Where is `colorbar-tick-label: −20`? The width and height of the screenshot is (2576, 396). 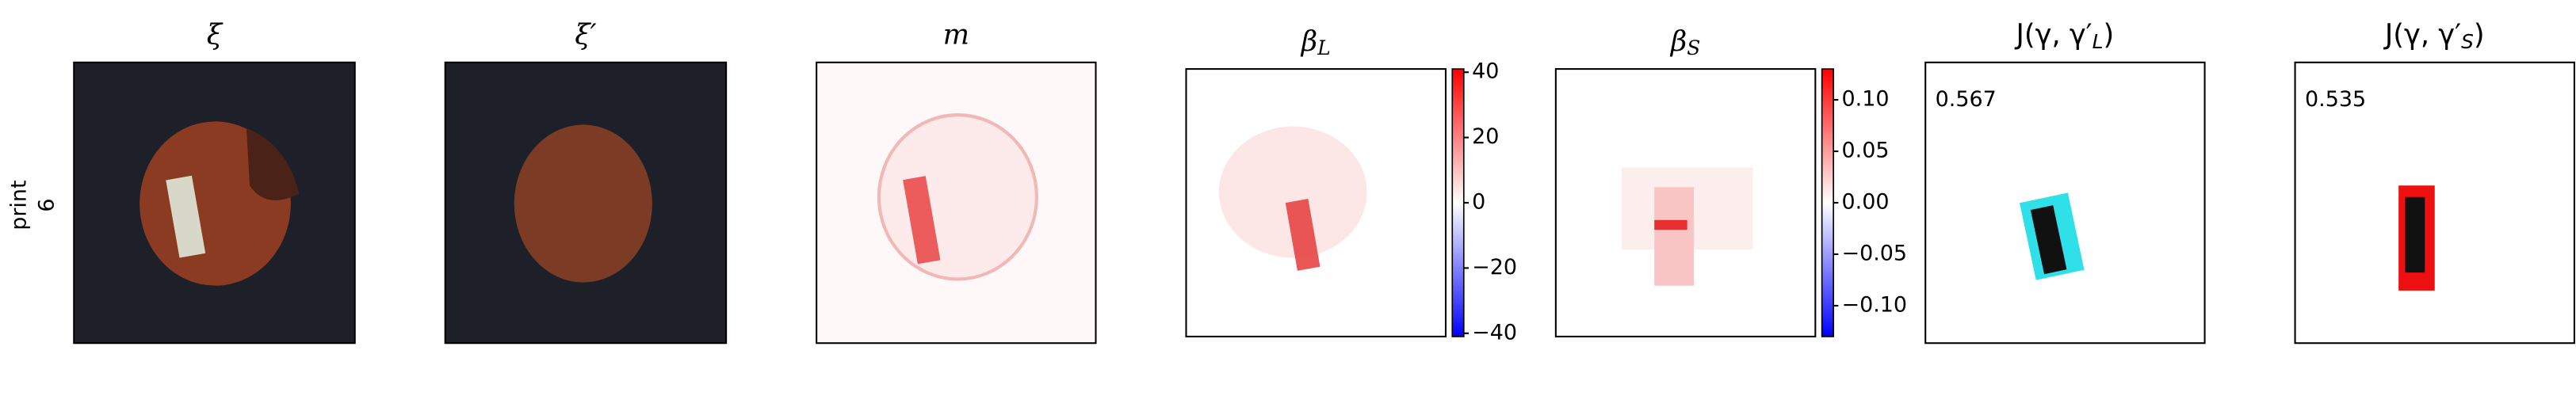 colorbar-tick-label: −20 is located at coordinates (1495, 267).